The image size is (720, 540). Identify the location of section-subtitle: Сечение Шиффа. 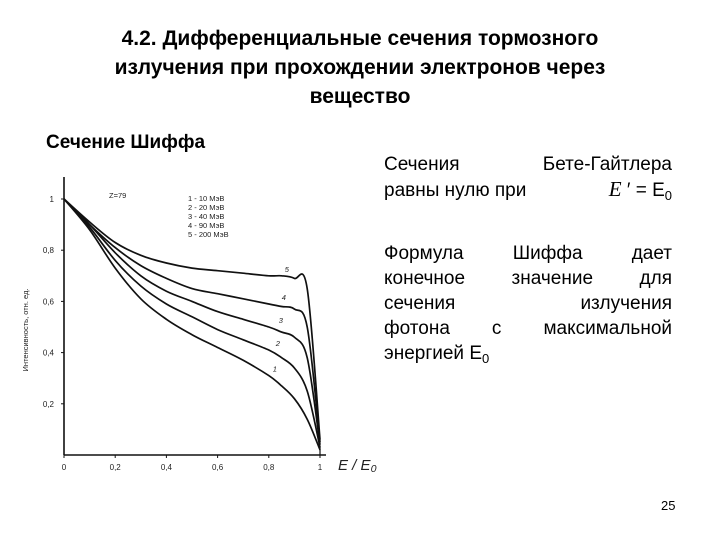
(126, 142).